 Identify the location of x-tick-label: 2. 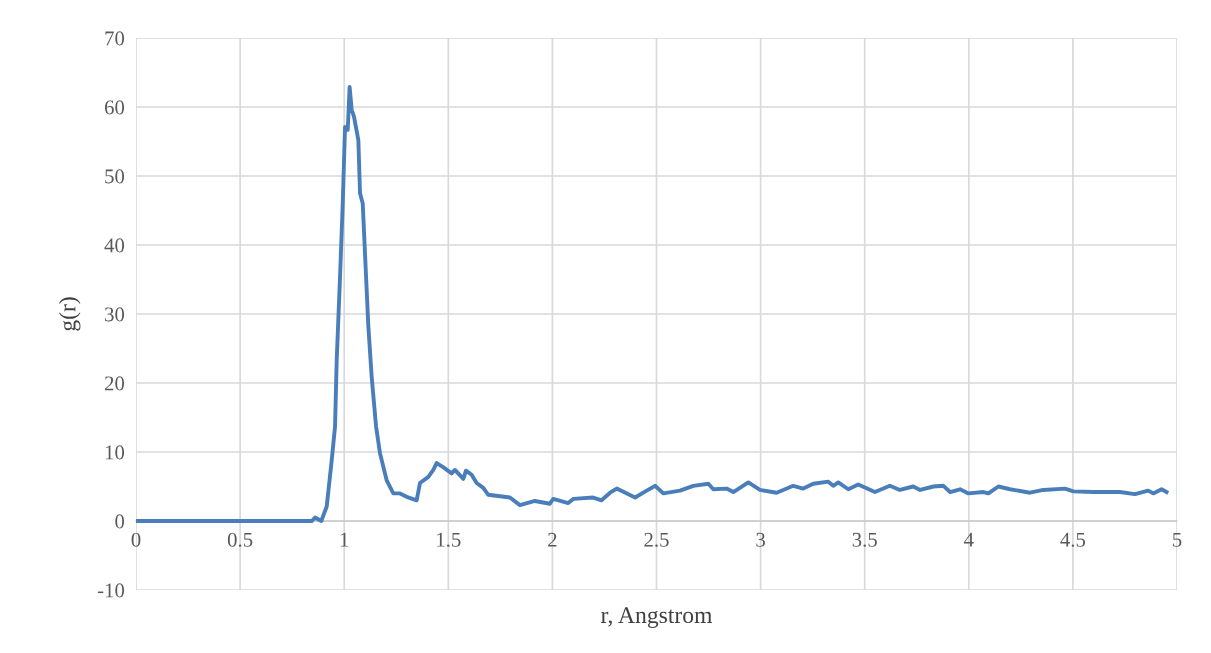
(552, 539).